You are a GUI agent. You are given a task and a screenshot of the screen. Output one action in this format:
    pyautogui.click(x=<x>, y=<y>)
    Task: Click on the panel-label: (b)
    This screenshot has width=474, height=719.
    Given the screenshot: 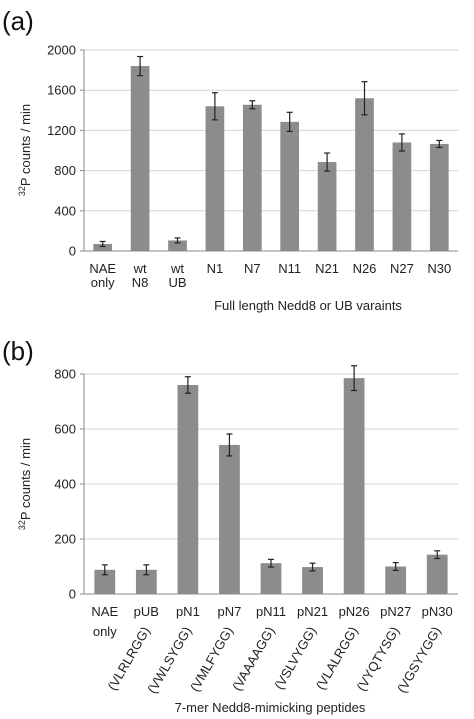 What is the action you would take?
    pyautogui.click(x=18, y=351)
    